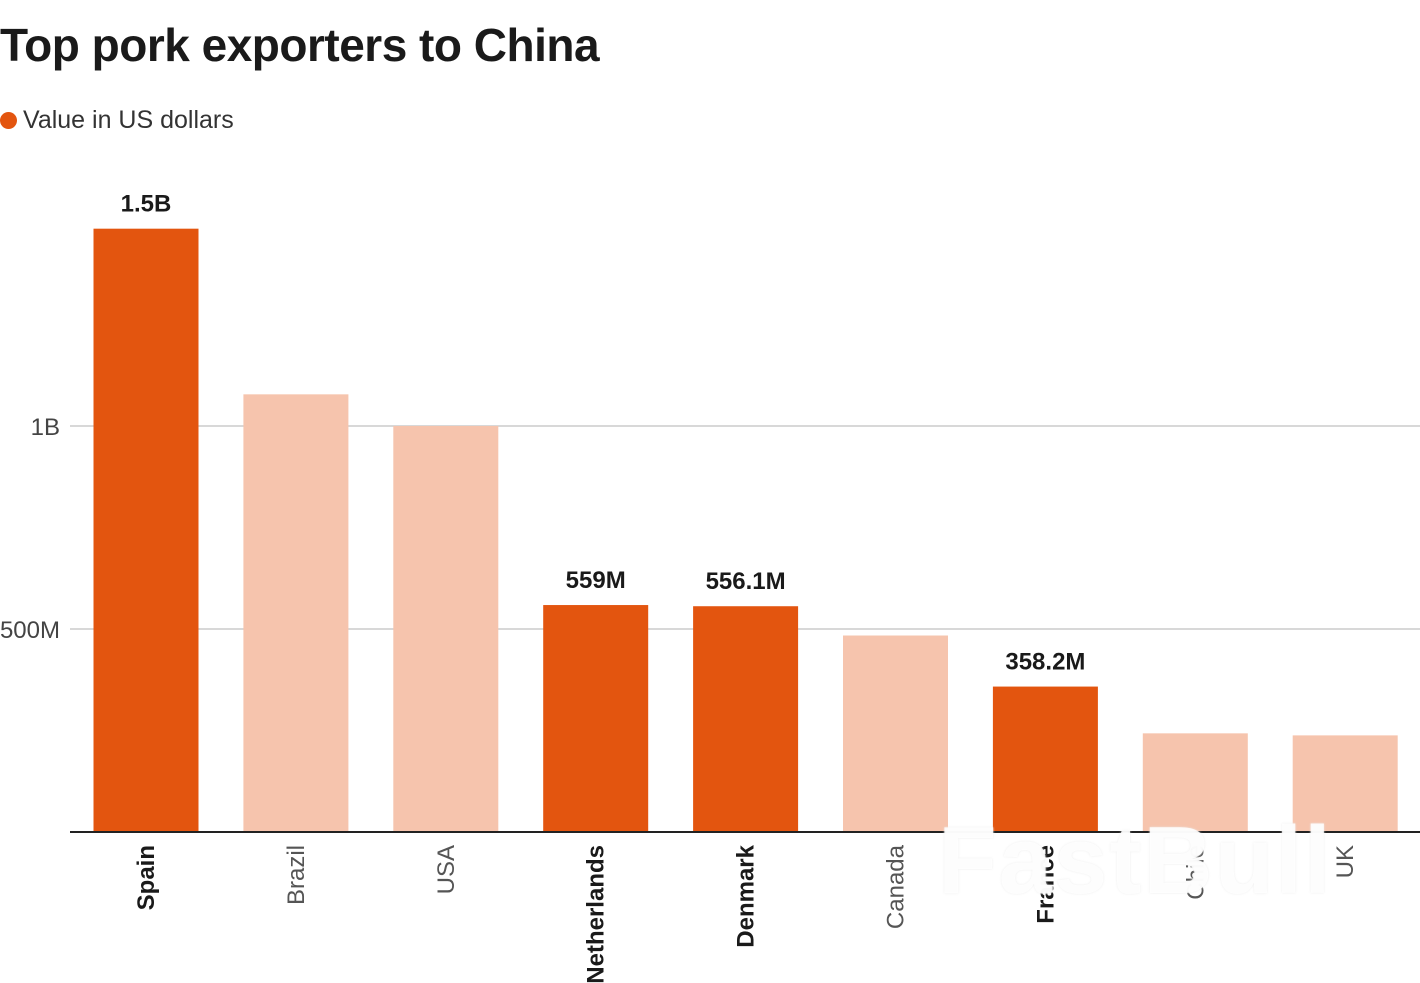 The height and width of the screenshot is (983, 1420). Describe the element at coordinates (446, 869) in the screenshot. I see `x-tick-label: USA` at that location.